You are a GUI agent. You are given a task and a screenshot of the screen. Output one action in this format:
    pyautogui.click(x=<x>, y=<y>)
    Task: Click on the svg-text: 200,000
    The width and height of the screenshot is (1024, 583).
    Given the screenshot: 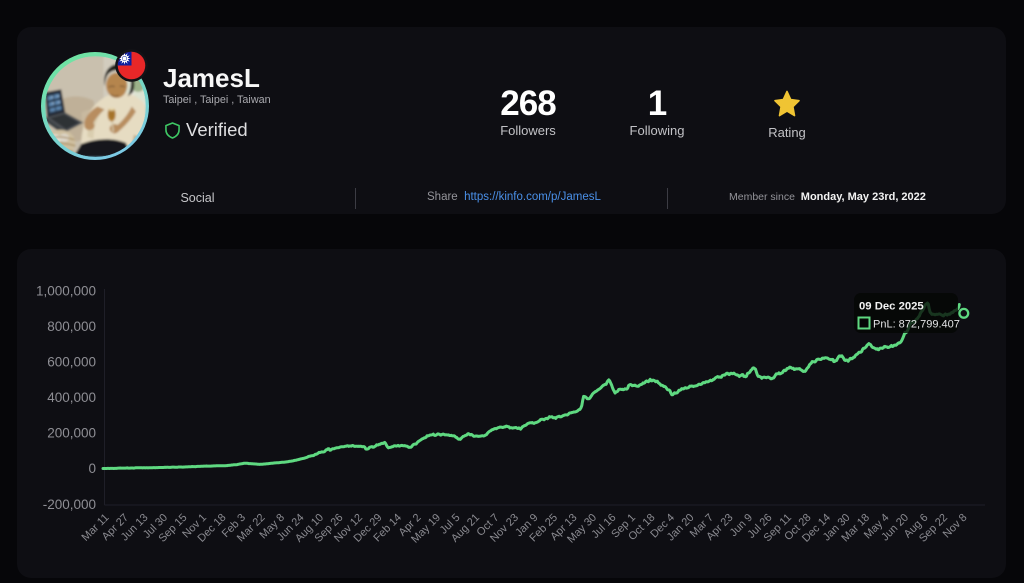 What is the action you would take?
    pyautogui.click(x=71, y=433)
    